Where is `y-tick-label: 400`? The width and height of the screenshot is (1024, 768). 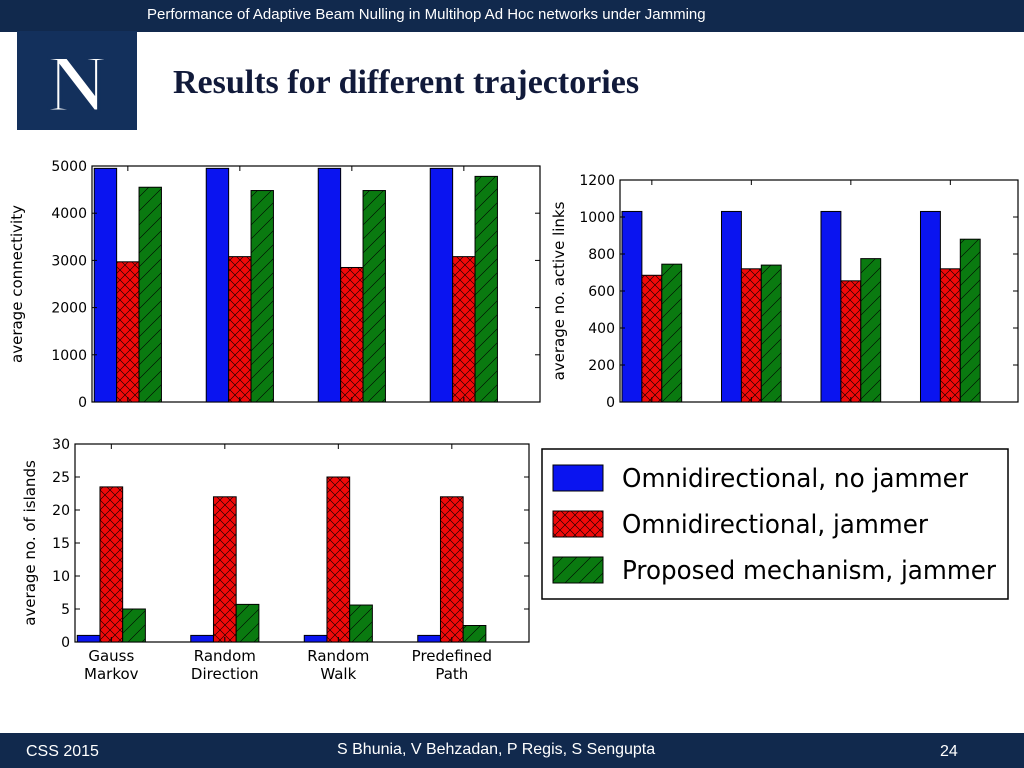 y-tick-label: 400 is located at coordinates (601, 329).